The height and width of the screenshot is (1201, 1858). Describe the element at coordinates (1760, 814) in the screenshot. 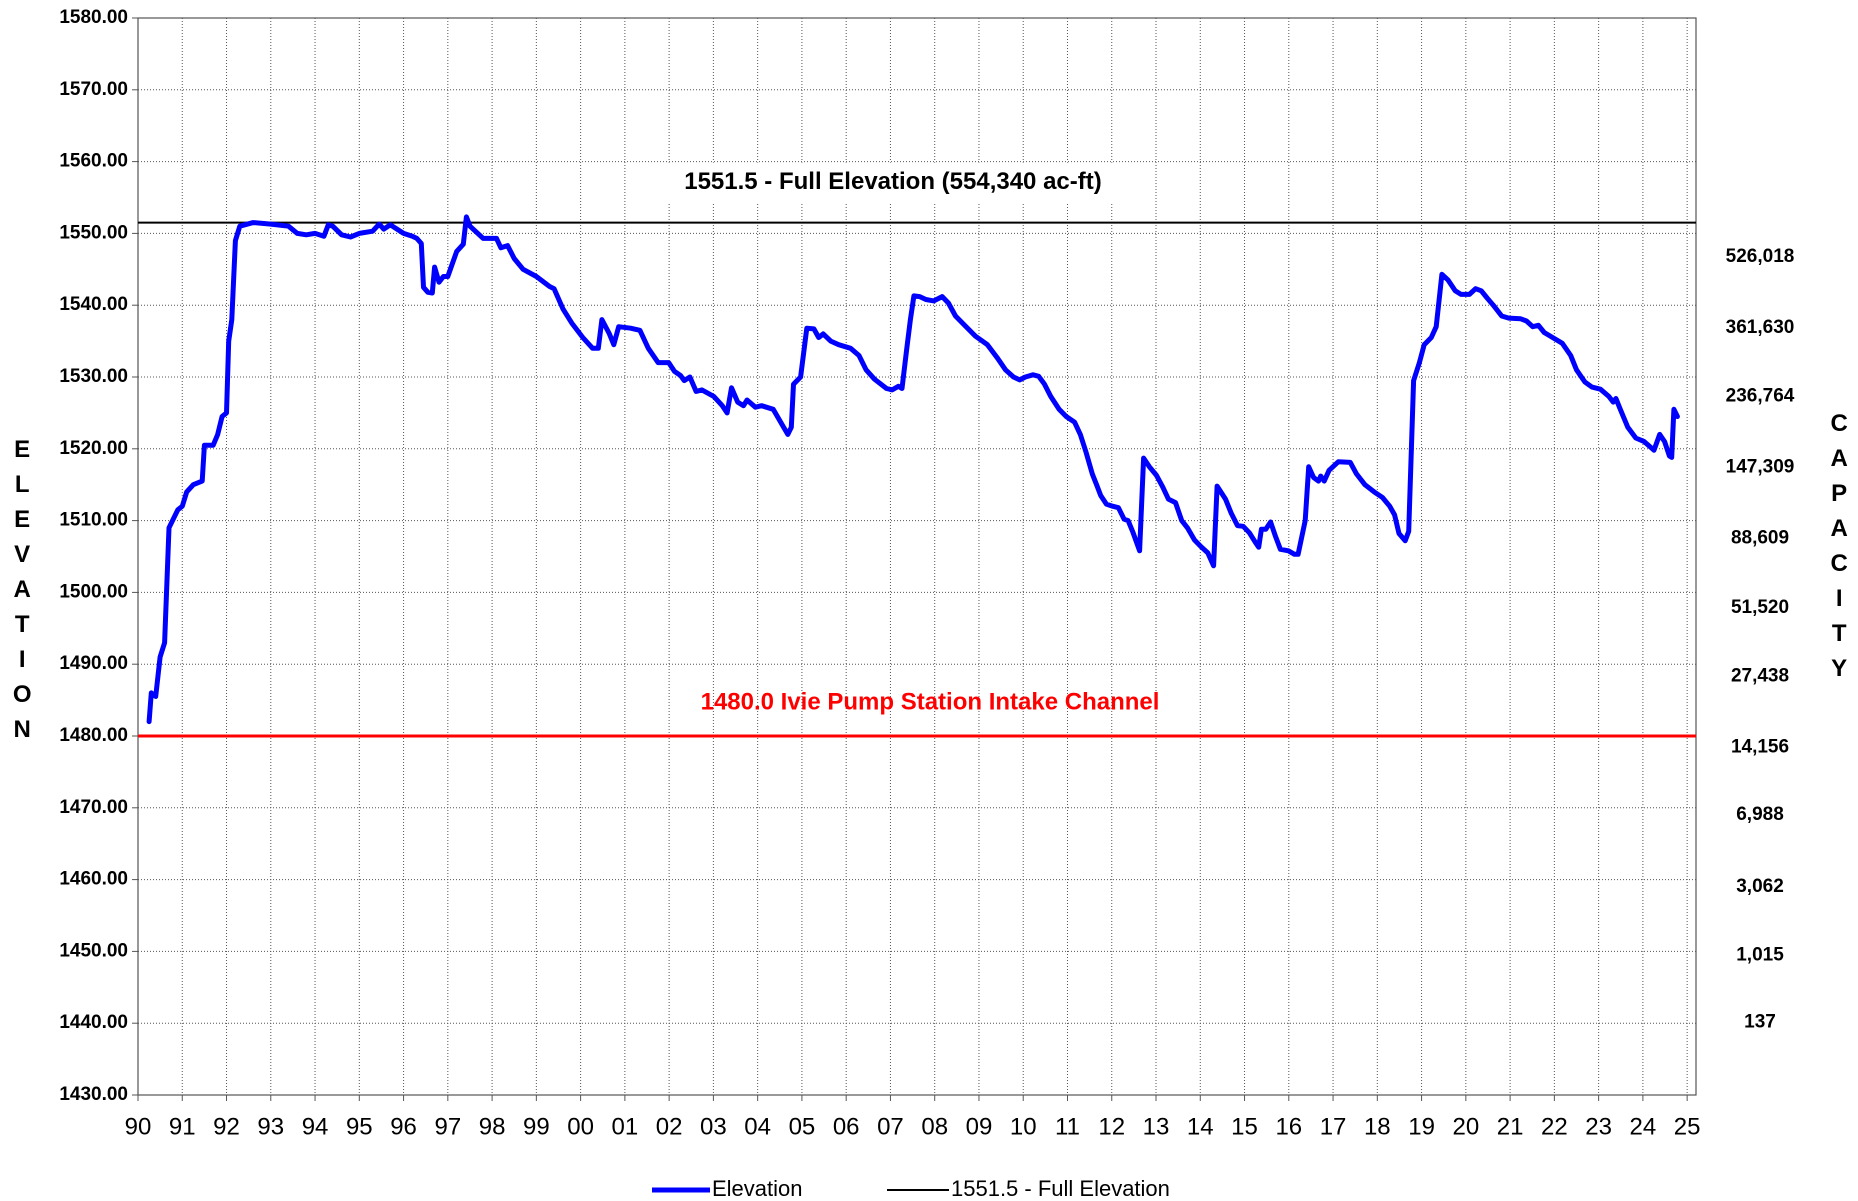

I see `capacity-label: 6,988` at that location.